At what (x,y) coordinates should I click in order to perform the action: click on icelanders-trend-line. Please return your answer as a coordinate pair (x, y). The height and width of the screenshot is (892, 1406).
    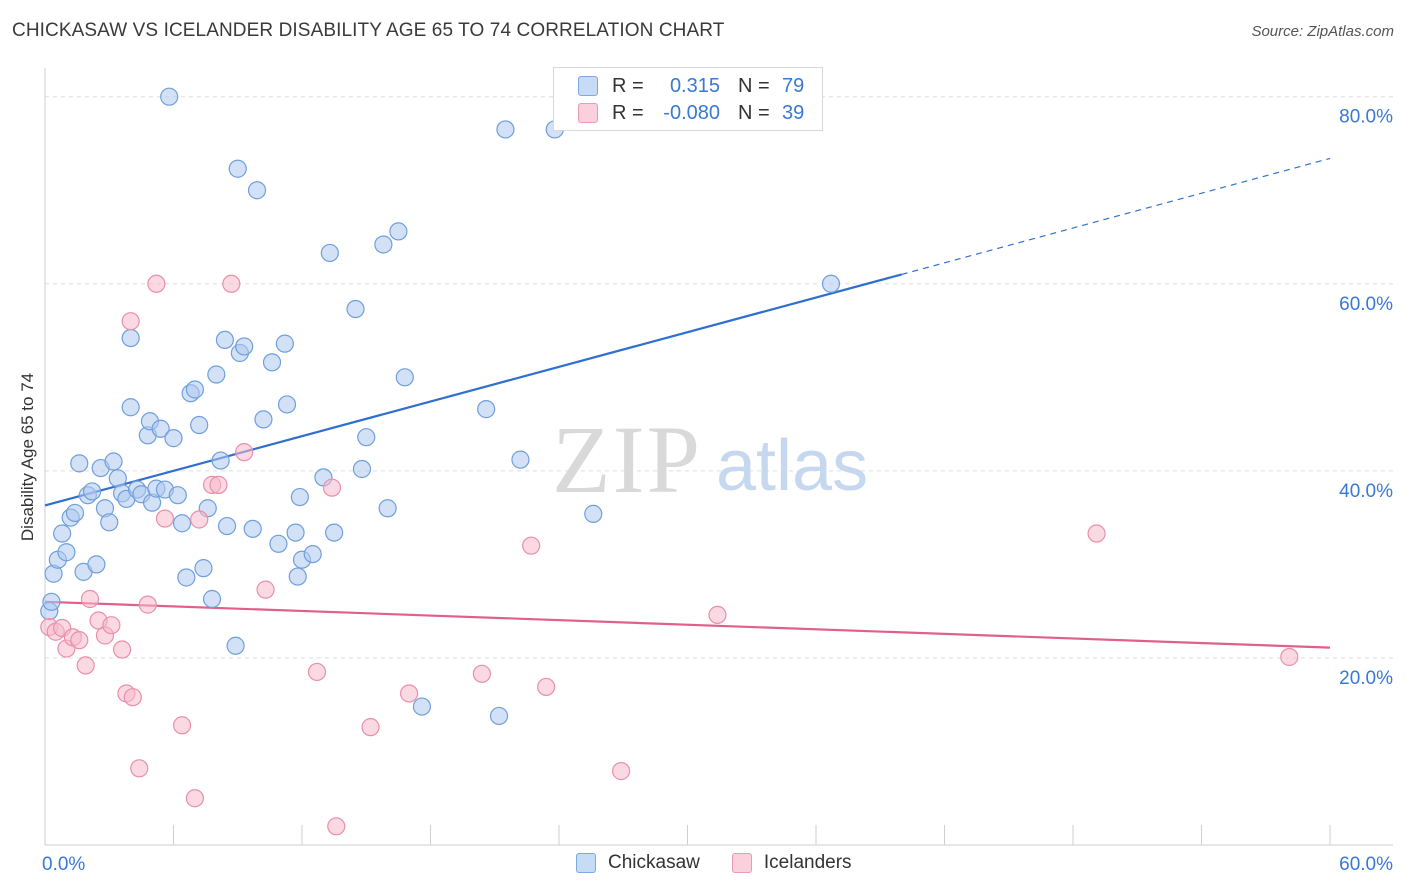
    Looking at the image, I should click on (687, 624).